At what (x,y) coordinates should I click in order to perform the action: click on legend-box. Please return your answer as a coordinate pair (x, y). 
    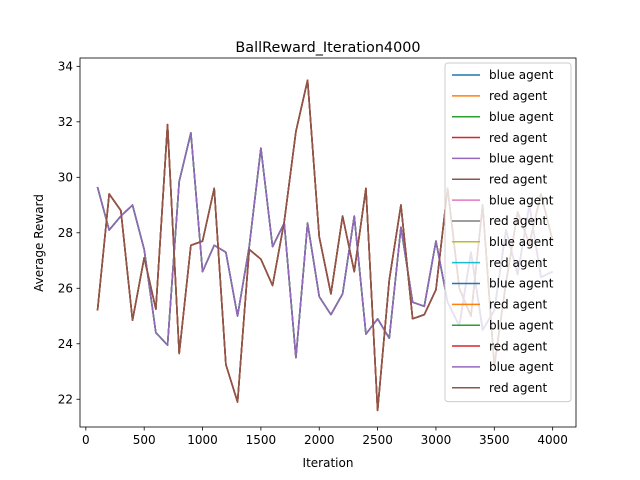
    Looking at the image, I should click on (508, 232).